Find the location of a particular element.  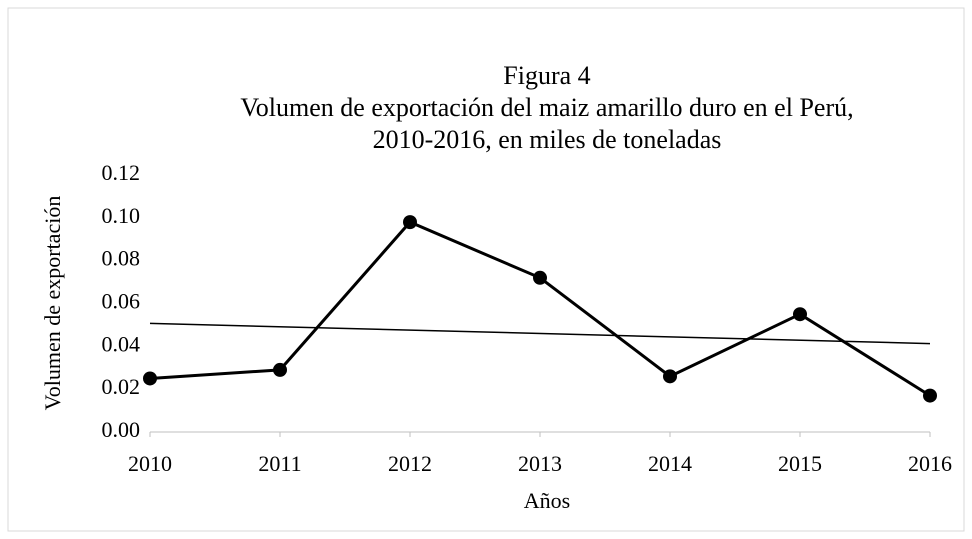

chart-title: 2010-2016, en miles de toneladas is located at coordinates (547, 139).